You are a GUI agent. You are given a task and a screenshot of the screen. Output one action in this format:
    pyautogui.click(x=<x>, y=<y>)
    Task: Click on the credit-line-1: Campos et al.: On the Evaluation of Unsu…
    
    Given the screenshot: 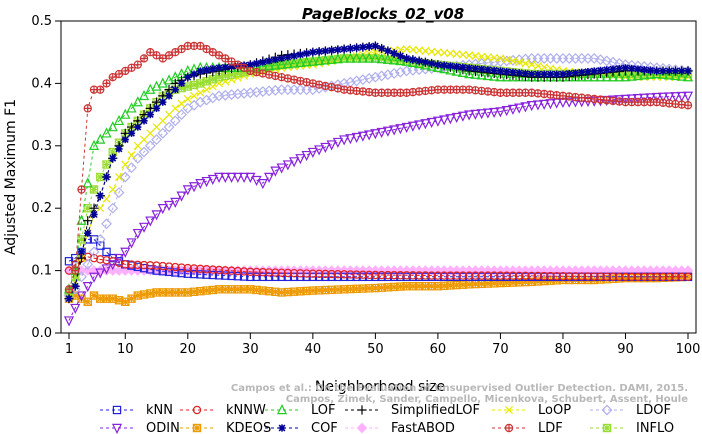 What is the action you would take?
    pyautogui.click(x=459, y=388)
    